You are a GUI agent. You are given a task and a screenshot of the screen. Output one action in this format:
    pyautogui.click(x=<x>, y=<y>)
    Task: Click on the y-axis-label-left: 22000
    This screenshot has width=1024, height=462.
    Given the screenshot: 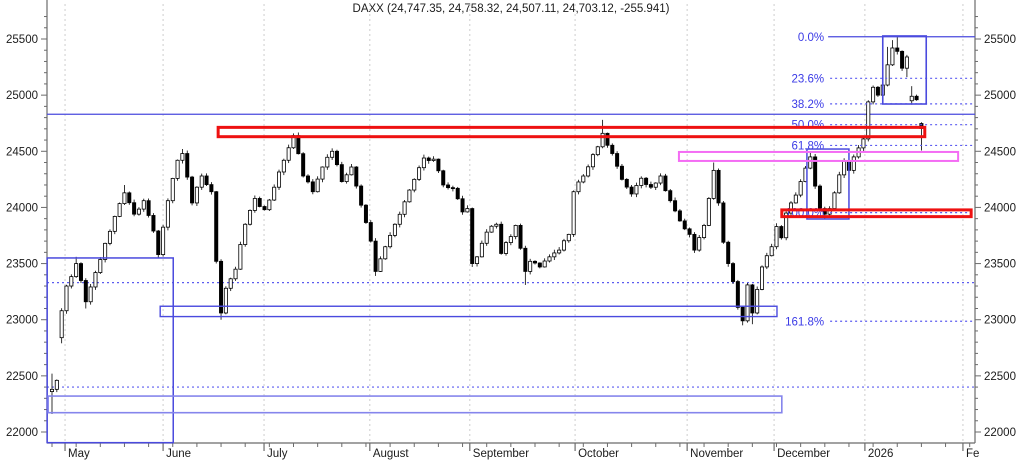 What is the action you would take?
    pyautogui.click(x=22, y=433)
    